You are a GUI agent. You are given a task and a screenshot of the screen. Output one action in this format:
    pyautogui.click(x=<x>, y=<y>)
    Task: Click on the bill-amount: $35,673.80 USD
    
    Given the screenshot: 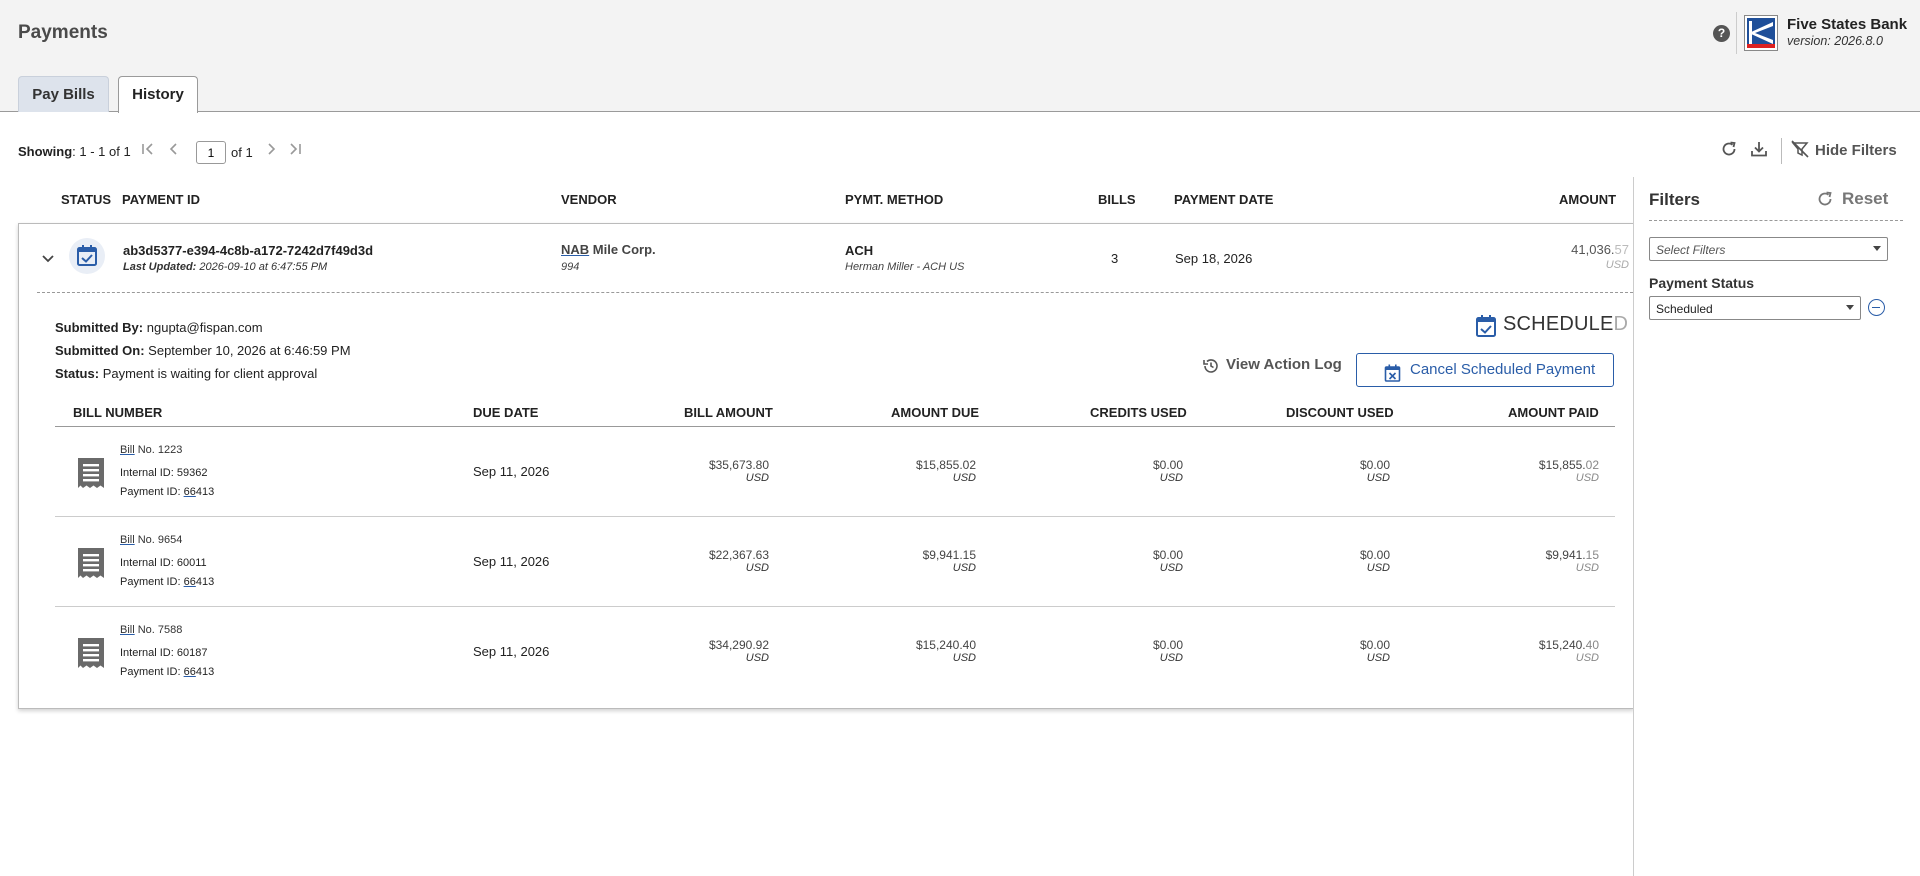 What is the action you would take?
    pyautogui.click(x=738, y=471)
    